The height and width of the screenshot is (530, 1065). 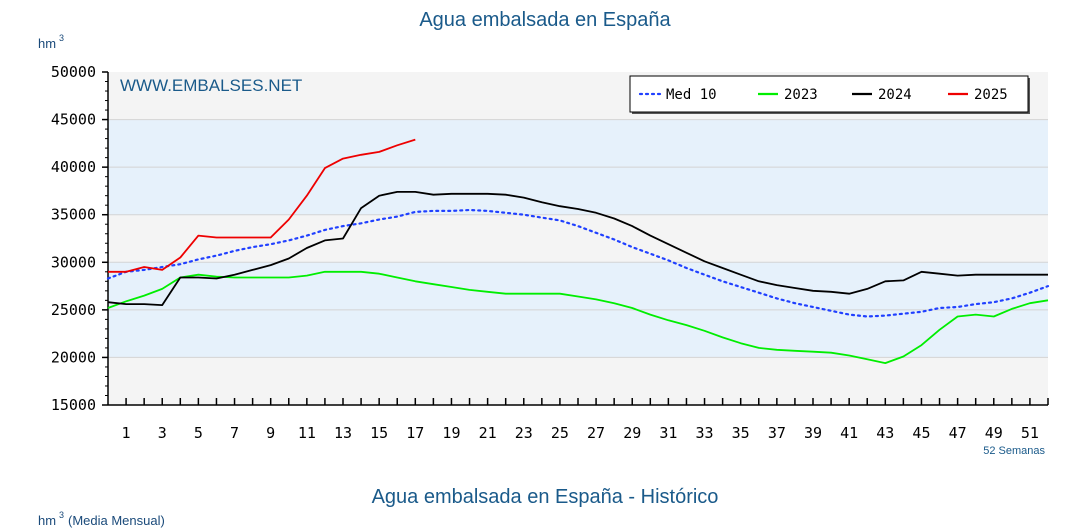 What do you see at coordinates (596, 433) in the screenshot?
I see `x-tick-label: 27` at bounding box center [596, 433].